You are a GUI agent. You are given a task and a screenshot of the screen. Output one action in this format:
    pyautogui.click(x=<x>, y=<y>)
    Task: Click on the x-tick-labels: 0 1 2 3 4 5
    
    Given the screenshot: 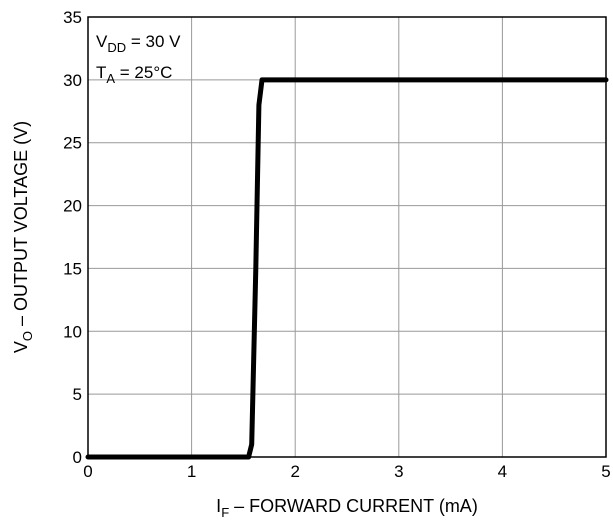 What is the action you would take?
    pyautogui.click(x=346, y=471)
    